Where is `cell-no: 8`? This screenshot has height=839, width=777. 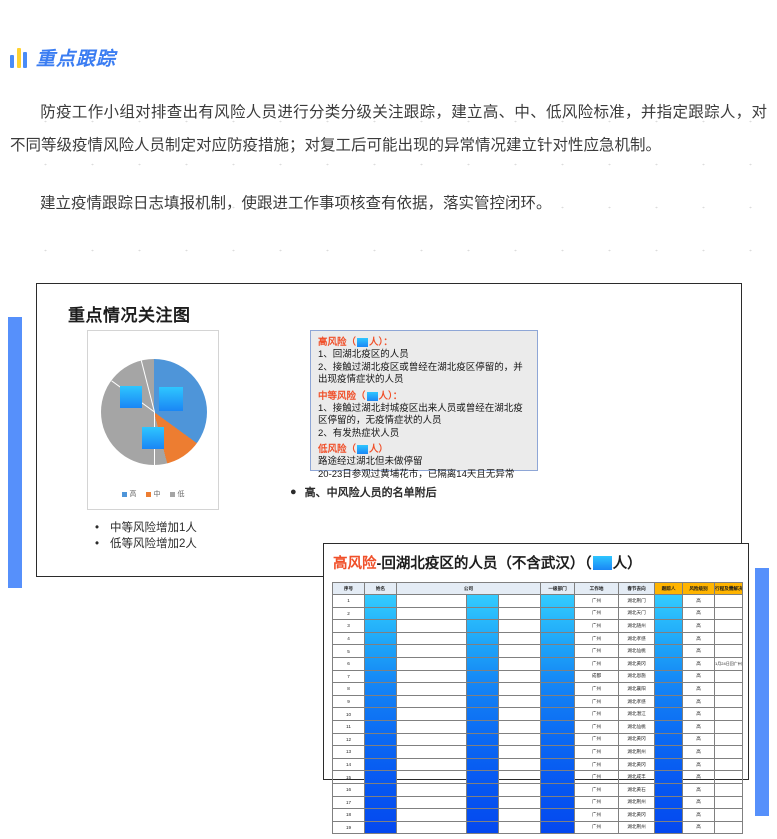 cell-no: 8 is located at coordinates (348, 689).